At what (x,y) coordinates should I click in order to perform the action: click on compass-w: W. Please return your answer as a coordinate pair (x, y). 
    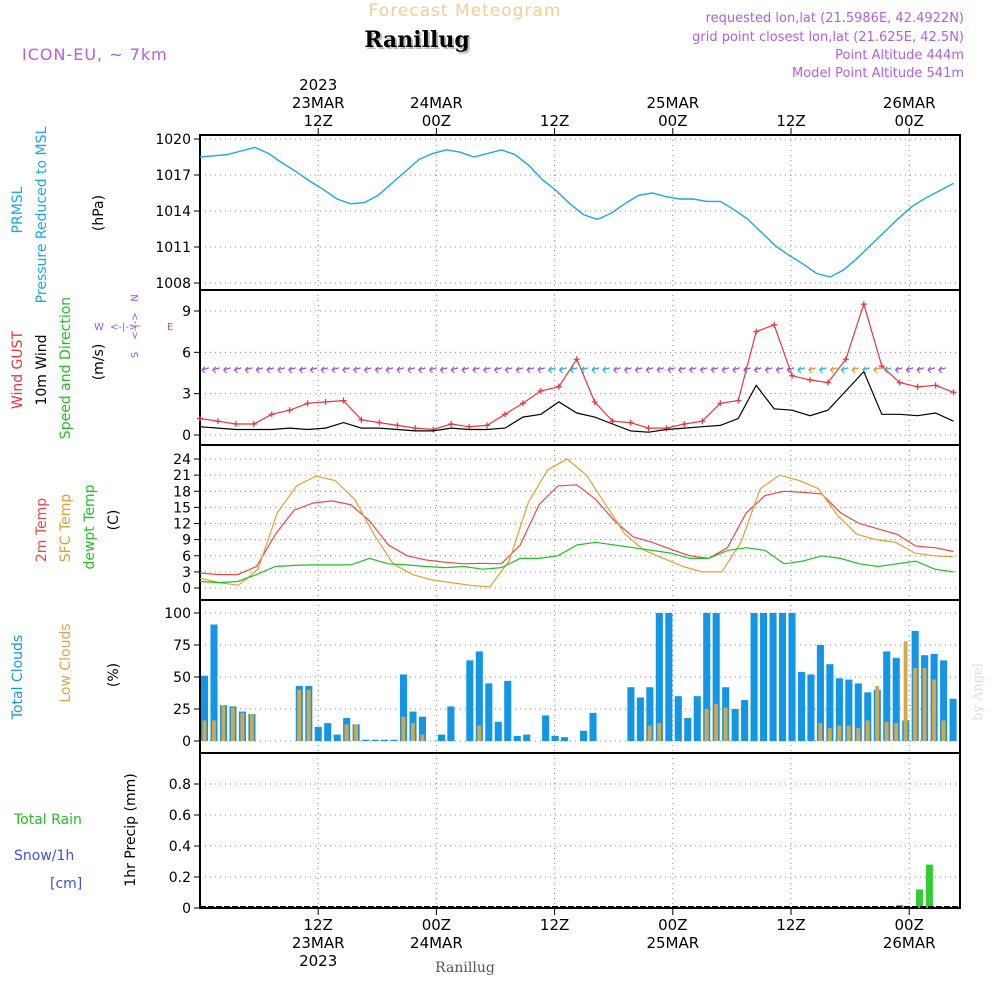
    Looking at the image, I should click on (99, 327).